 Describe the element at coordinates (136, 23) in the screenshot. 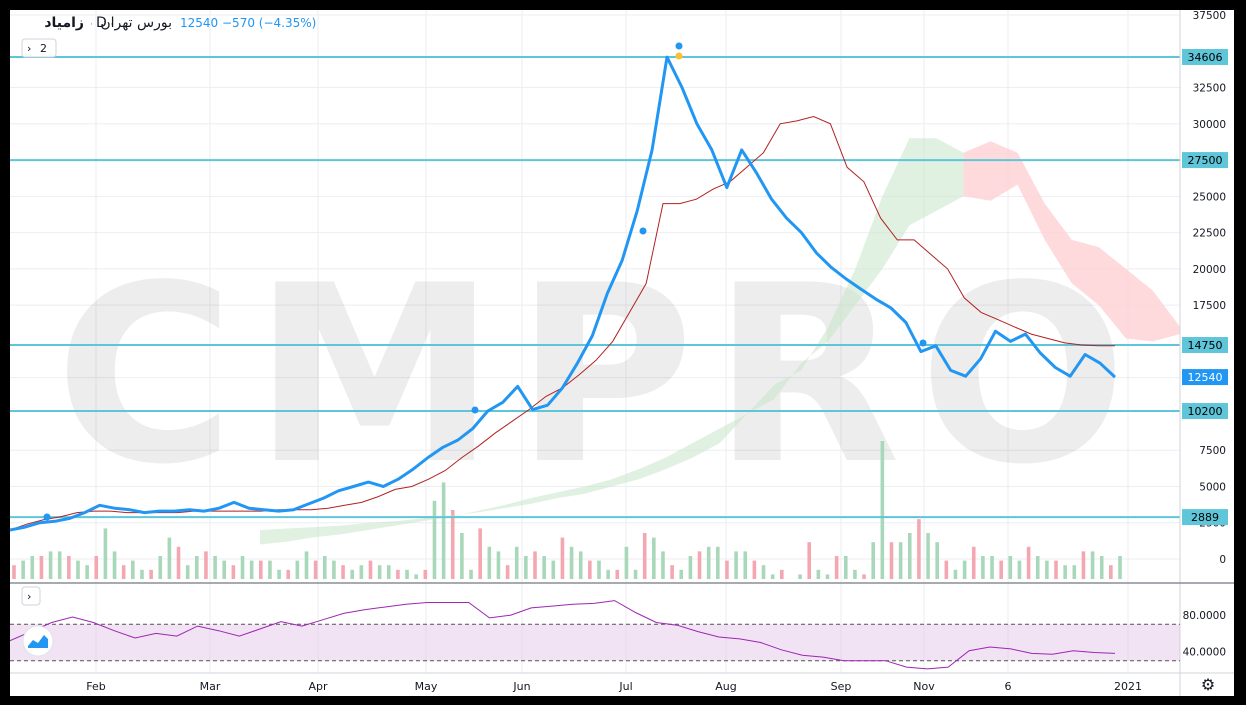

I see `exchange-name: بورس تهران` at that location.